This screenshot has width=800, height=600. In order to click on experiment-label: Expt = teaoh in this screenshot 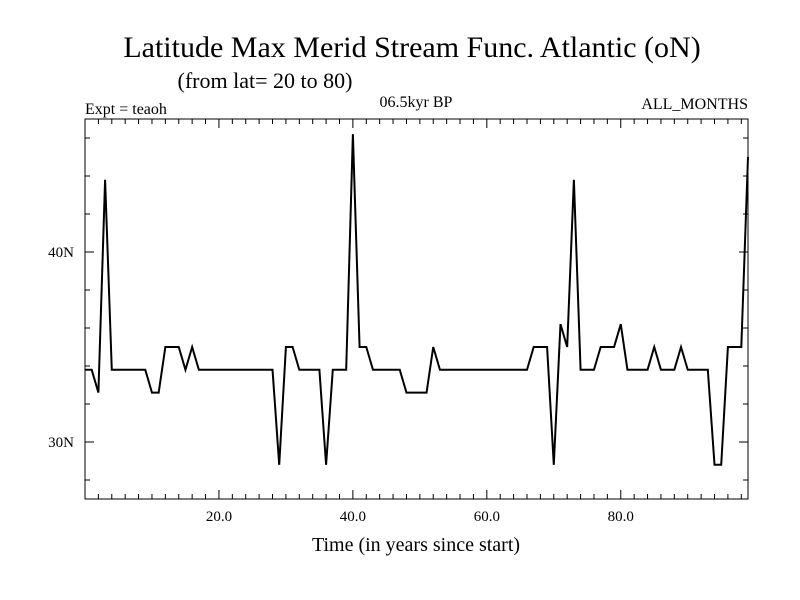, I will do `click(126, 109)`.